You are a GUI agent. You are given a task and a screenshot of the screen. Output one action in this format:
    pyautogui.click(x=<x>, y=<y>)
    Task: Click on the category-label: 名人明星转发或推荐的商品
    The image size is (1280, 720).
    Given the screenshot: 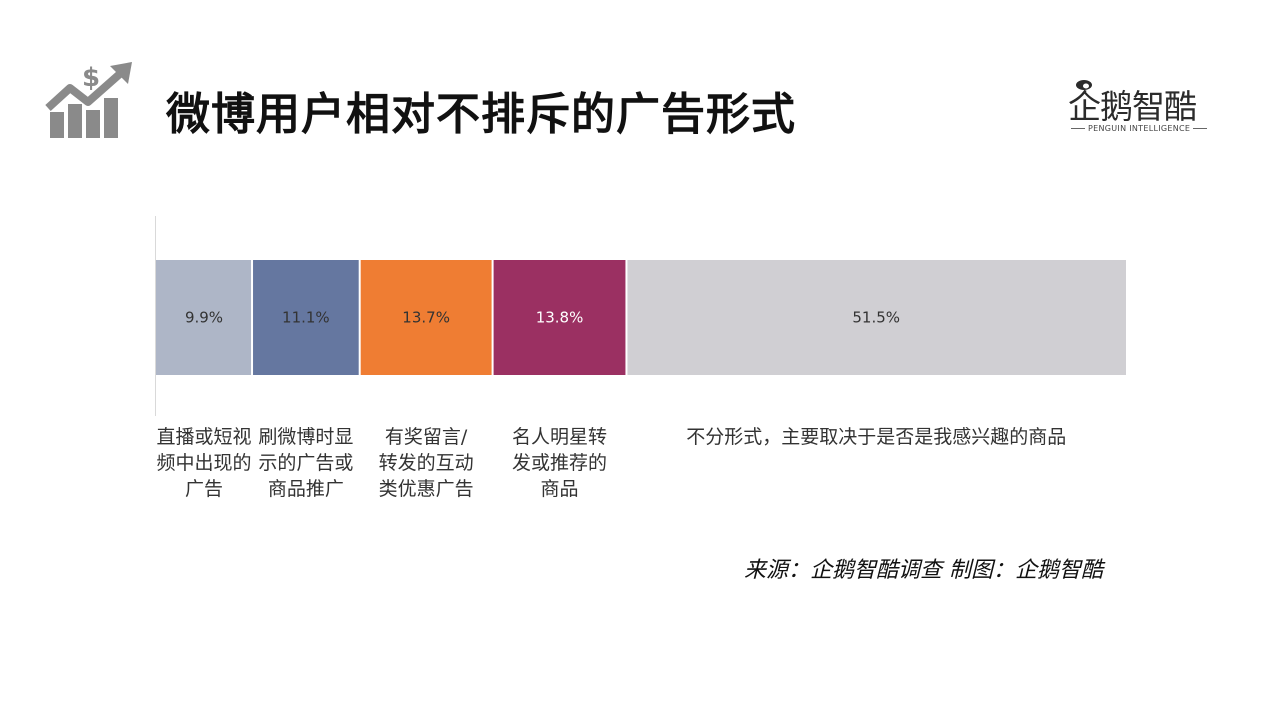 What is the action you would take?
    pyautogui.click(x=559, y=463)
    